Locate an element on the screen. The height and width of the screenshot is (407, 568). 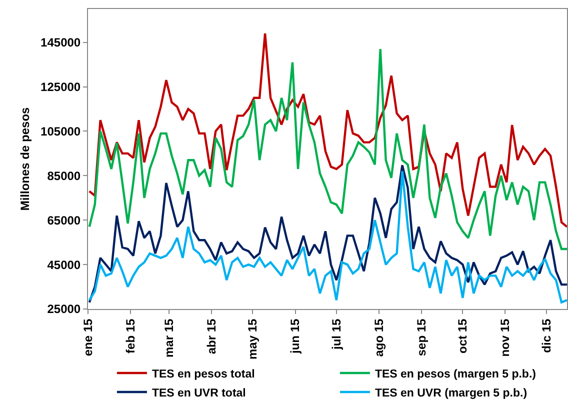
legend-label: TES en pesos (margen 5 p.b.) is located at coordinates (455, 374).